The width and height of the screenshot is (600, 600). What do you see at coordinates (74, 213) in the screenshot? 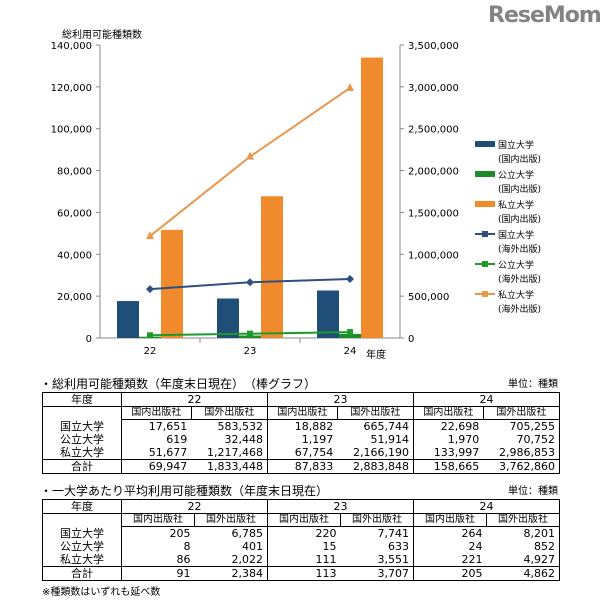
I see `left-tick-label: 60,000` at bounding box center [74, 213].